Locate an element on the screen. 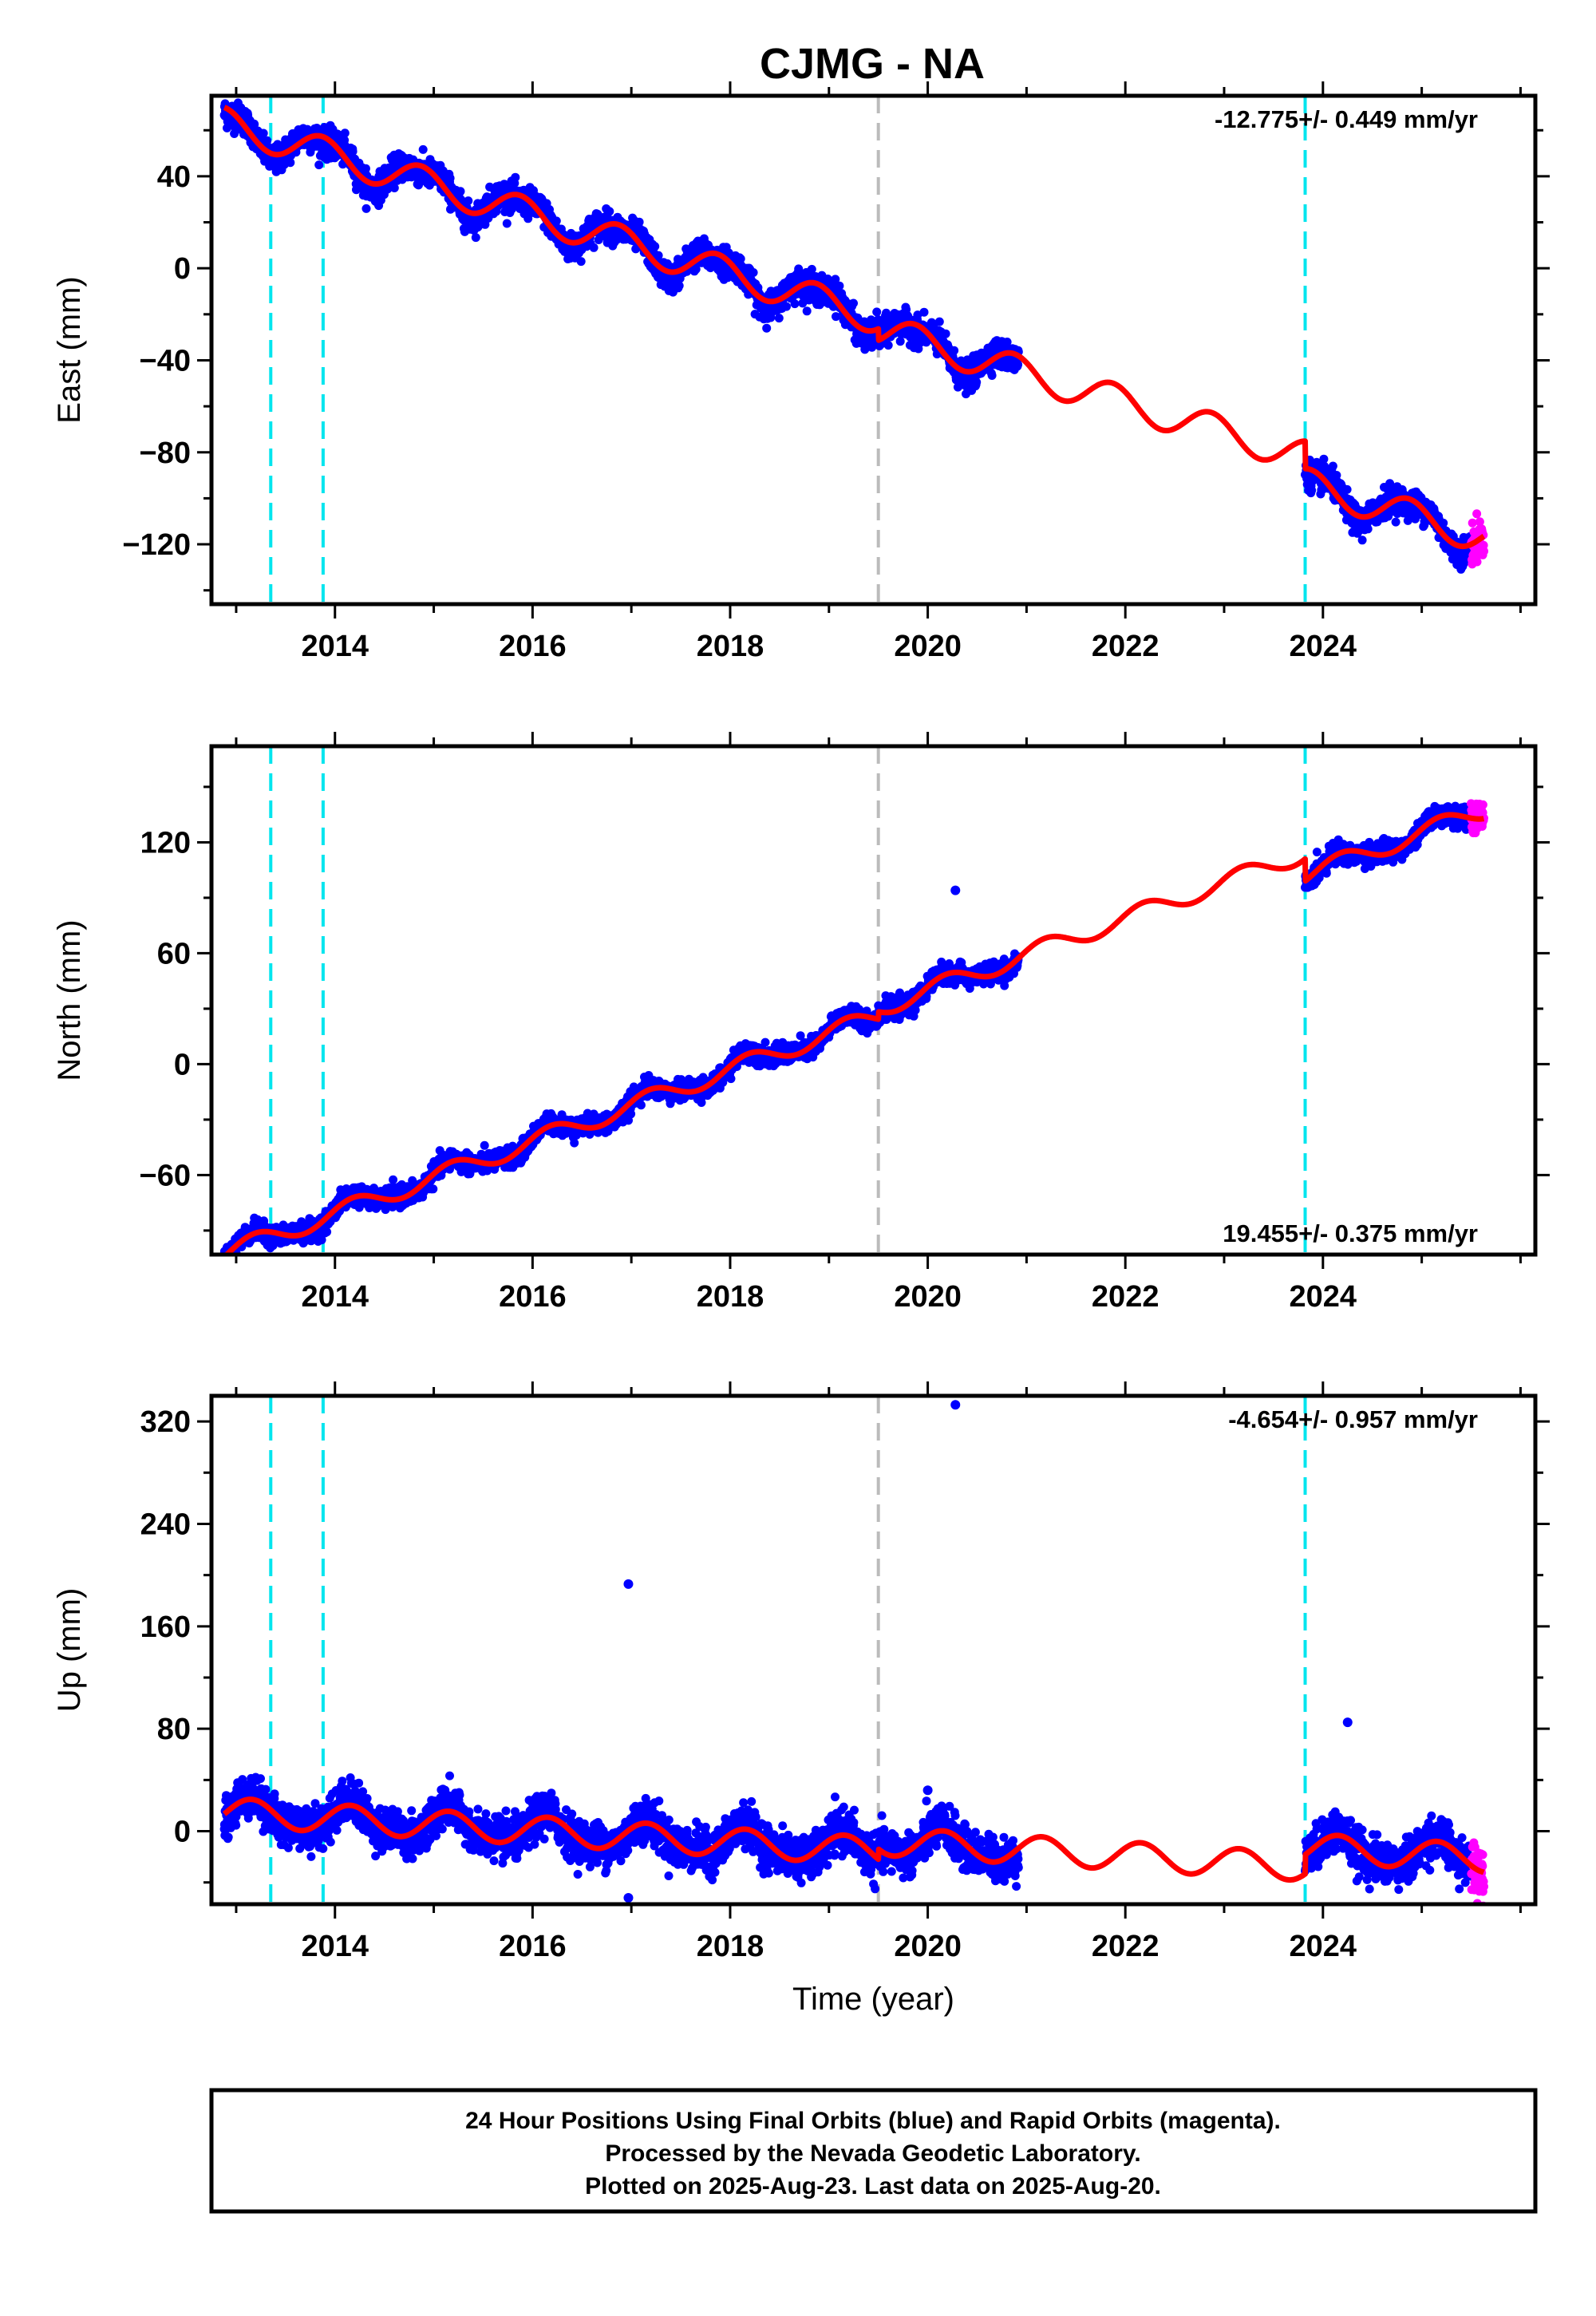 The height and width of the screenshot is (2316, 1596). x-tick-label: 2014 is located at coordinates (335, 646).